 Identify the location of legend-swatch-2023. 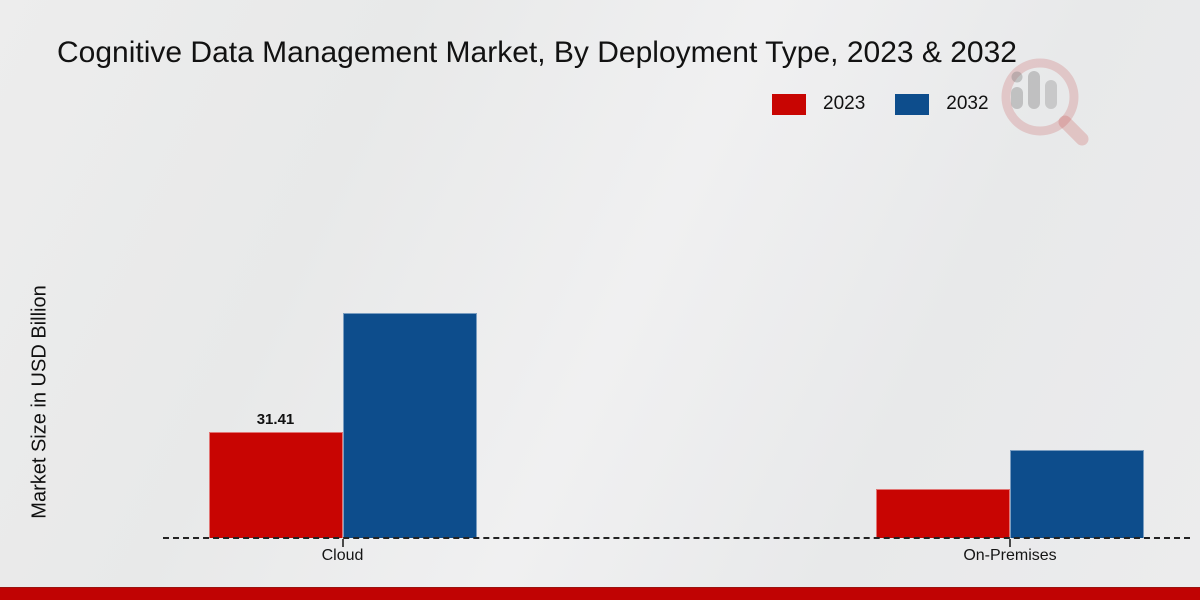
(789, 104).